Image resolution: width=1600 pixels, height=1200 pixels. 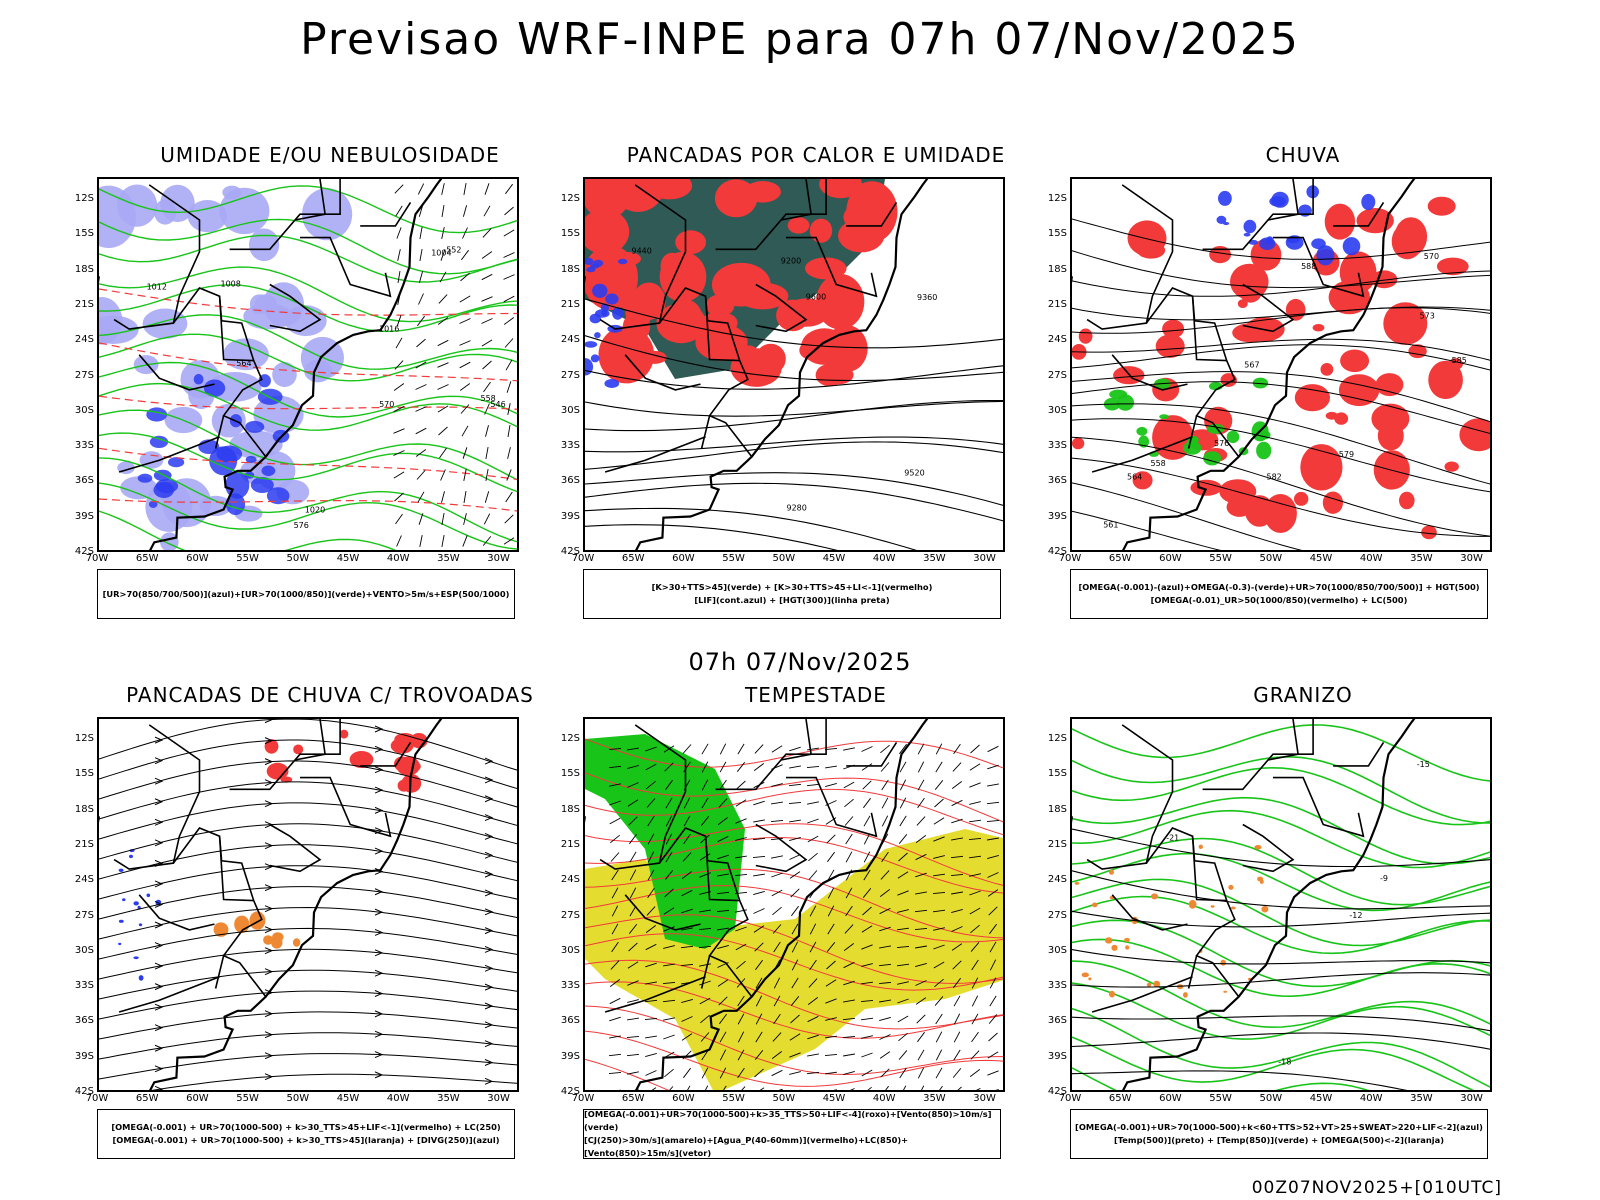 What do you see at coordinates (1308, 266) in the screenshot?
I see `svg-text: 588` at bounding box center [1308, 266].